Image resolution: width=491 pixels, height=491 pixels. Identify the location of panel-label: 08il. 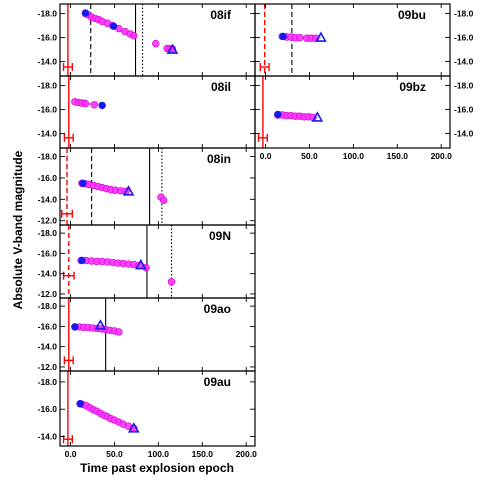
(221, 87).